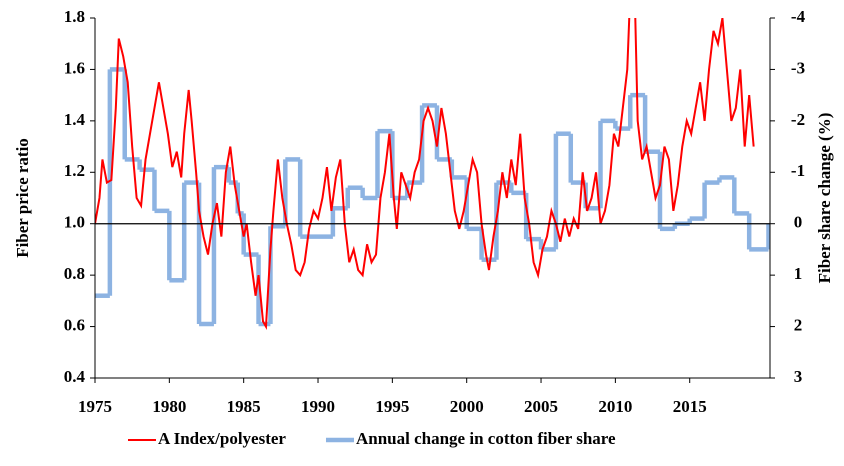  I want to click on x-tick-label: 2015, so click(690, 406).